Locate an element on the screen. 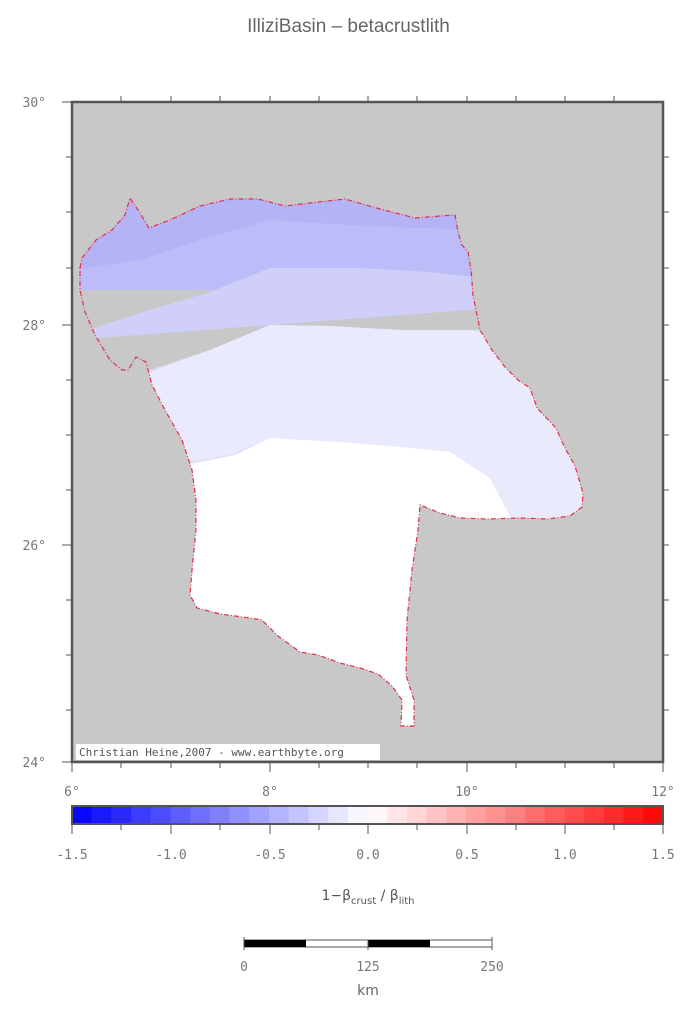 This screenshot has height=1016, width=697. lon-label: 8° is located at coordinates (270, 792).